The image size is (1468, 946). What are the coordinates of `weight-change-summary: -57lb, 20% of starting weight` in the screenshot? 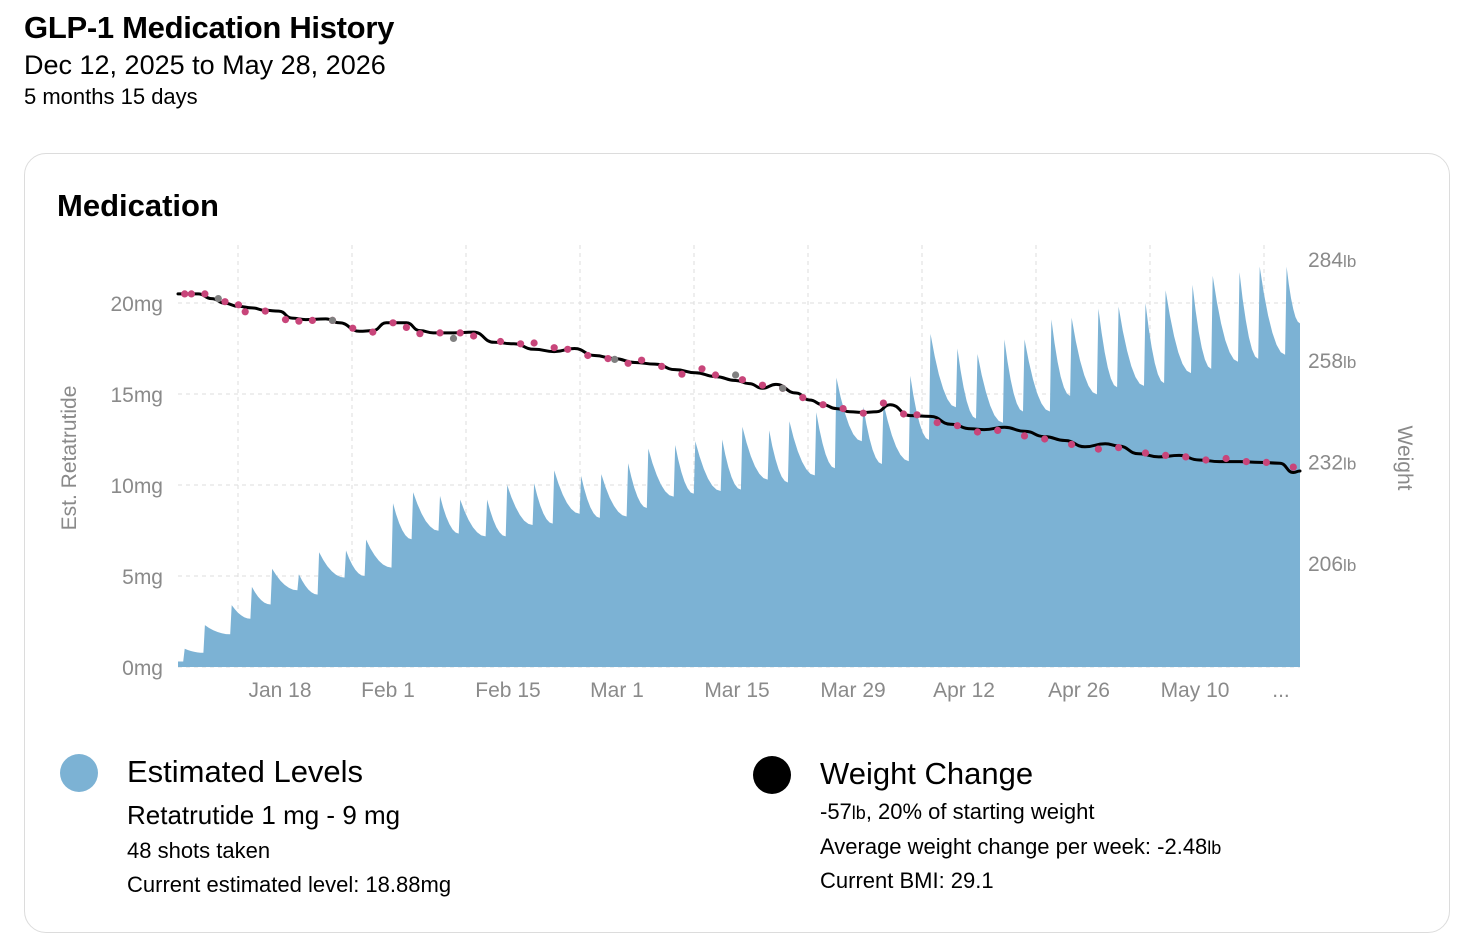 It's located at (957, 812).